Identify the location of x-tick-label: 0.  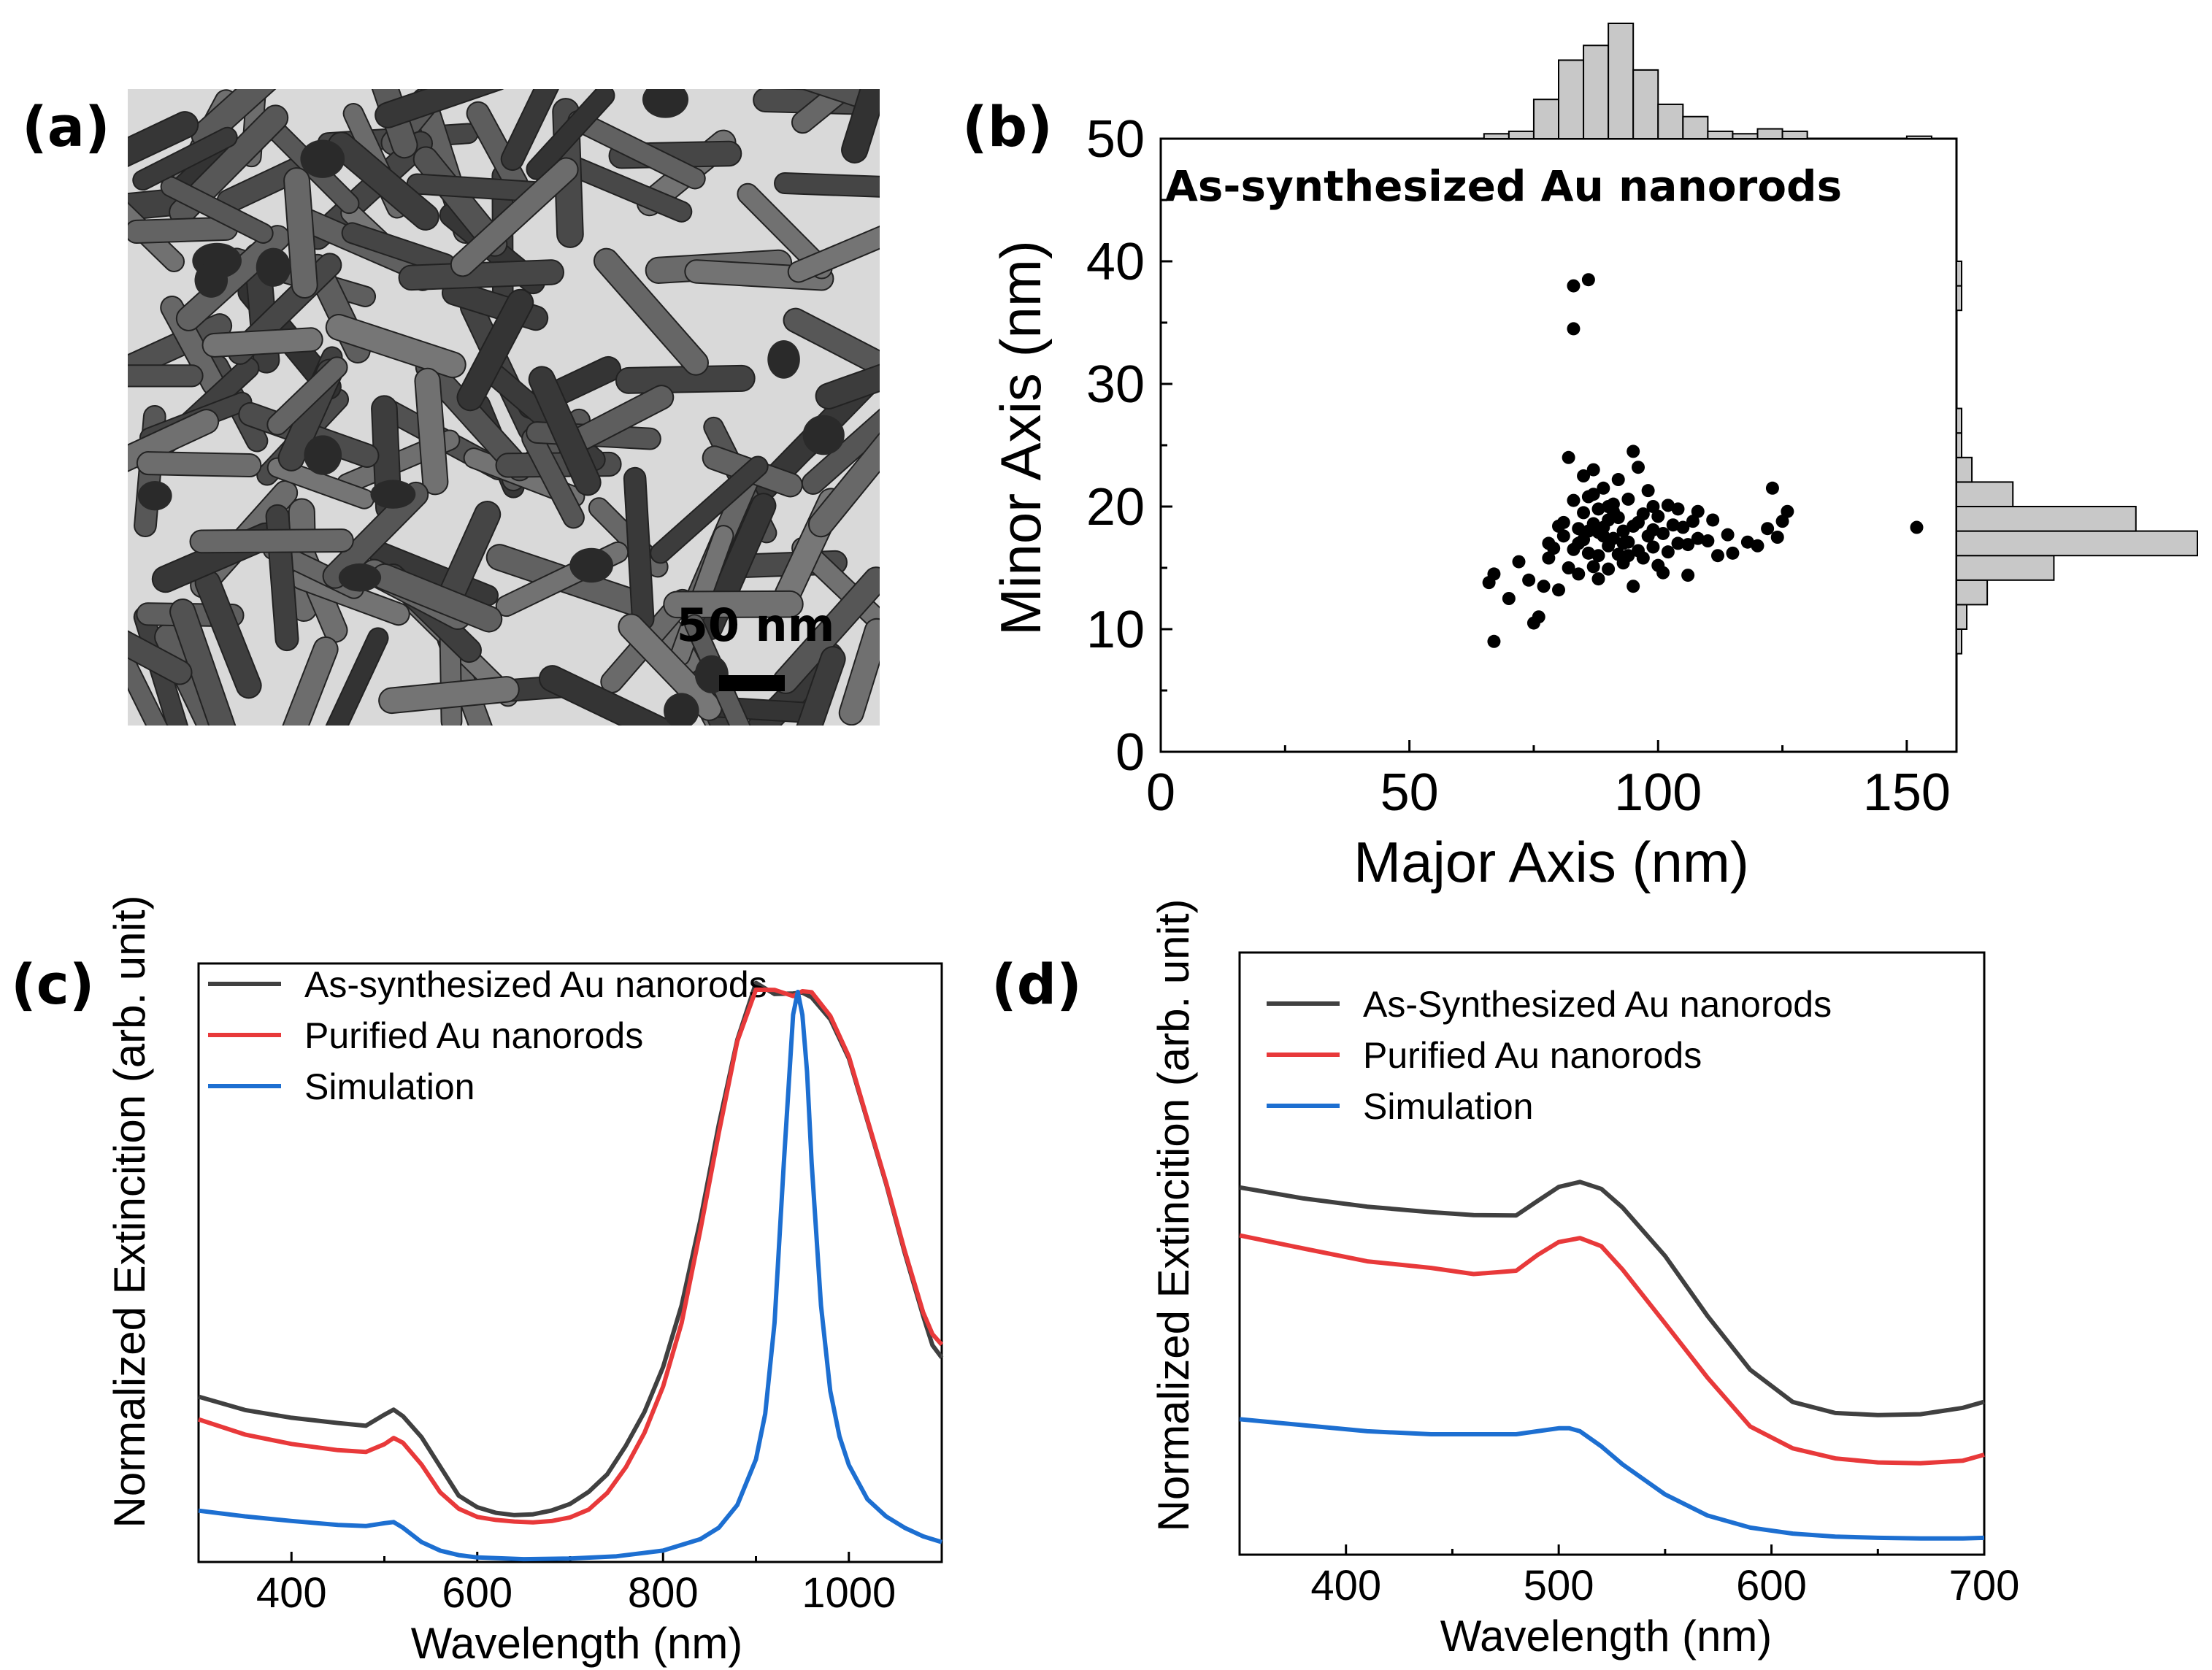
(1160, 792).